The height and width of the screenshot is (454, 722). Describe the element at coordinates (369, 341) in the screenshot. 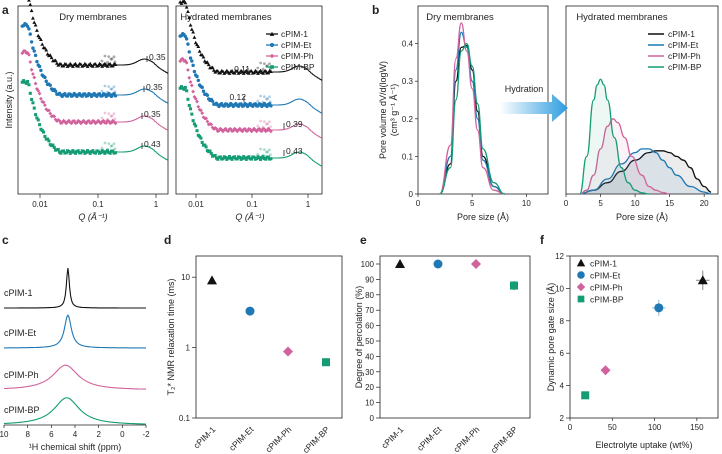

I see `panel-e-ytick-label: 50` at that location.